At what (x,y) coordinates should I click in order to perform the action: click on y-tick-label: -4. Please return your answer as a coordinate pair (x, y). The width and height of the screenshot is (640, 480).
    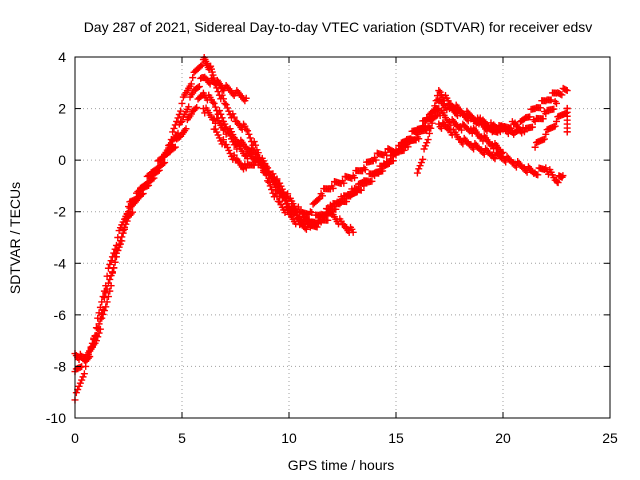
    Looking at the image, I should click on (60, 263).